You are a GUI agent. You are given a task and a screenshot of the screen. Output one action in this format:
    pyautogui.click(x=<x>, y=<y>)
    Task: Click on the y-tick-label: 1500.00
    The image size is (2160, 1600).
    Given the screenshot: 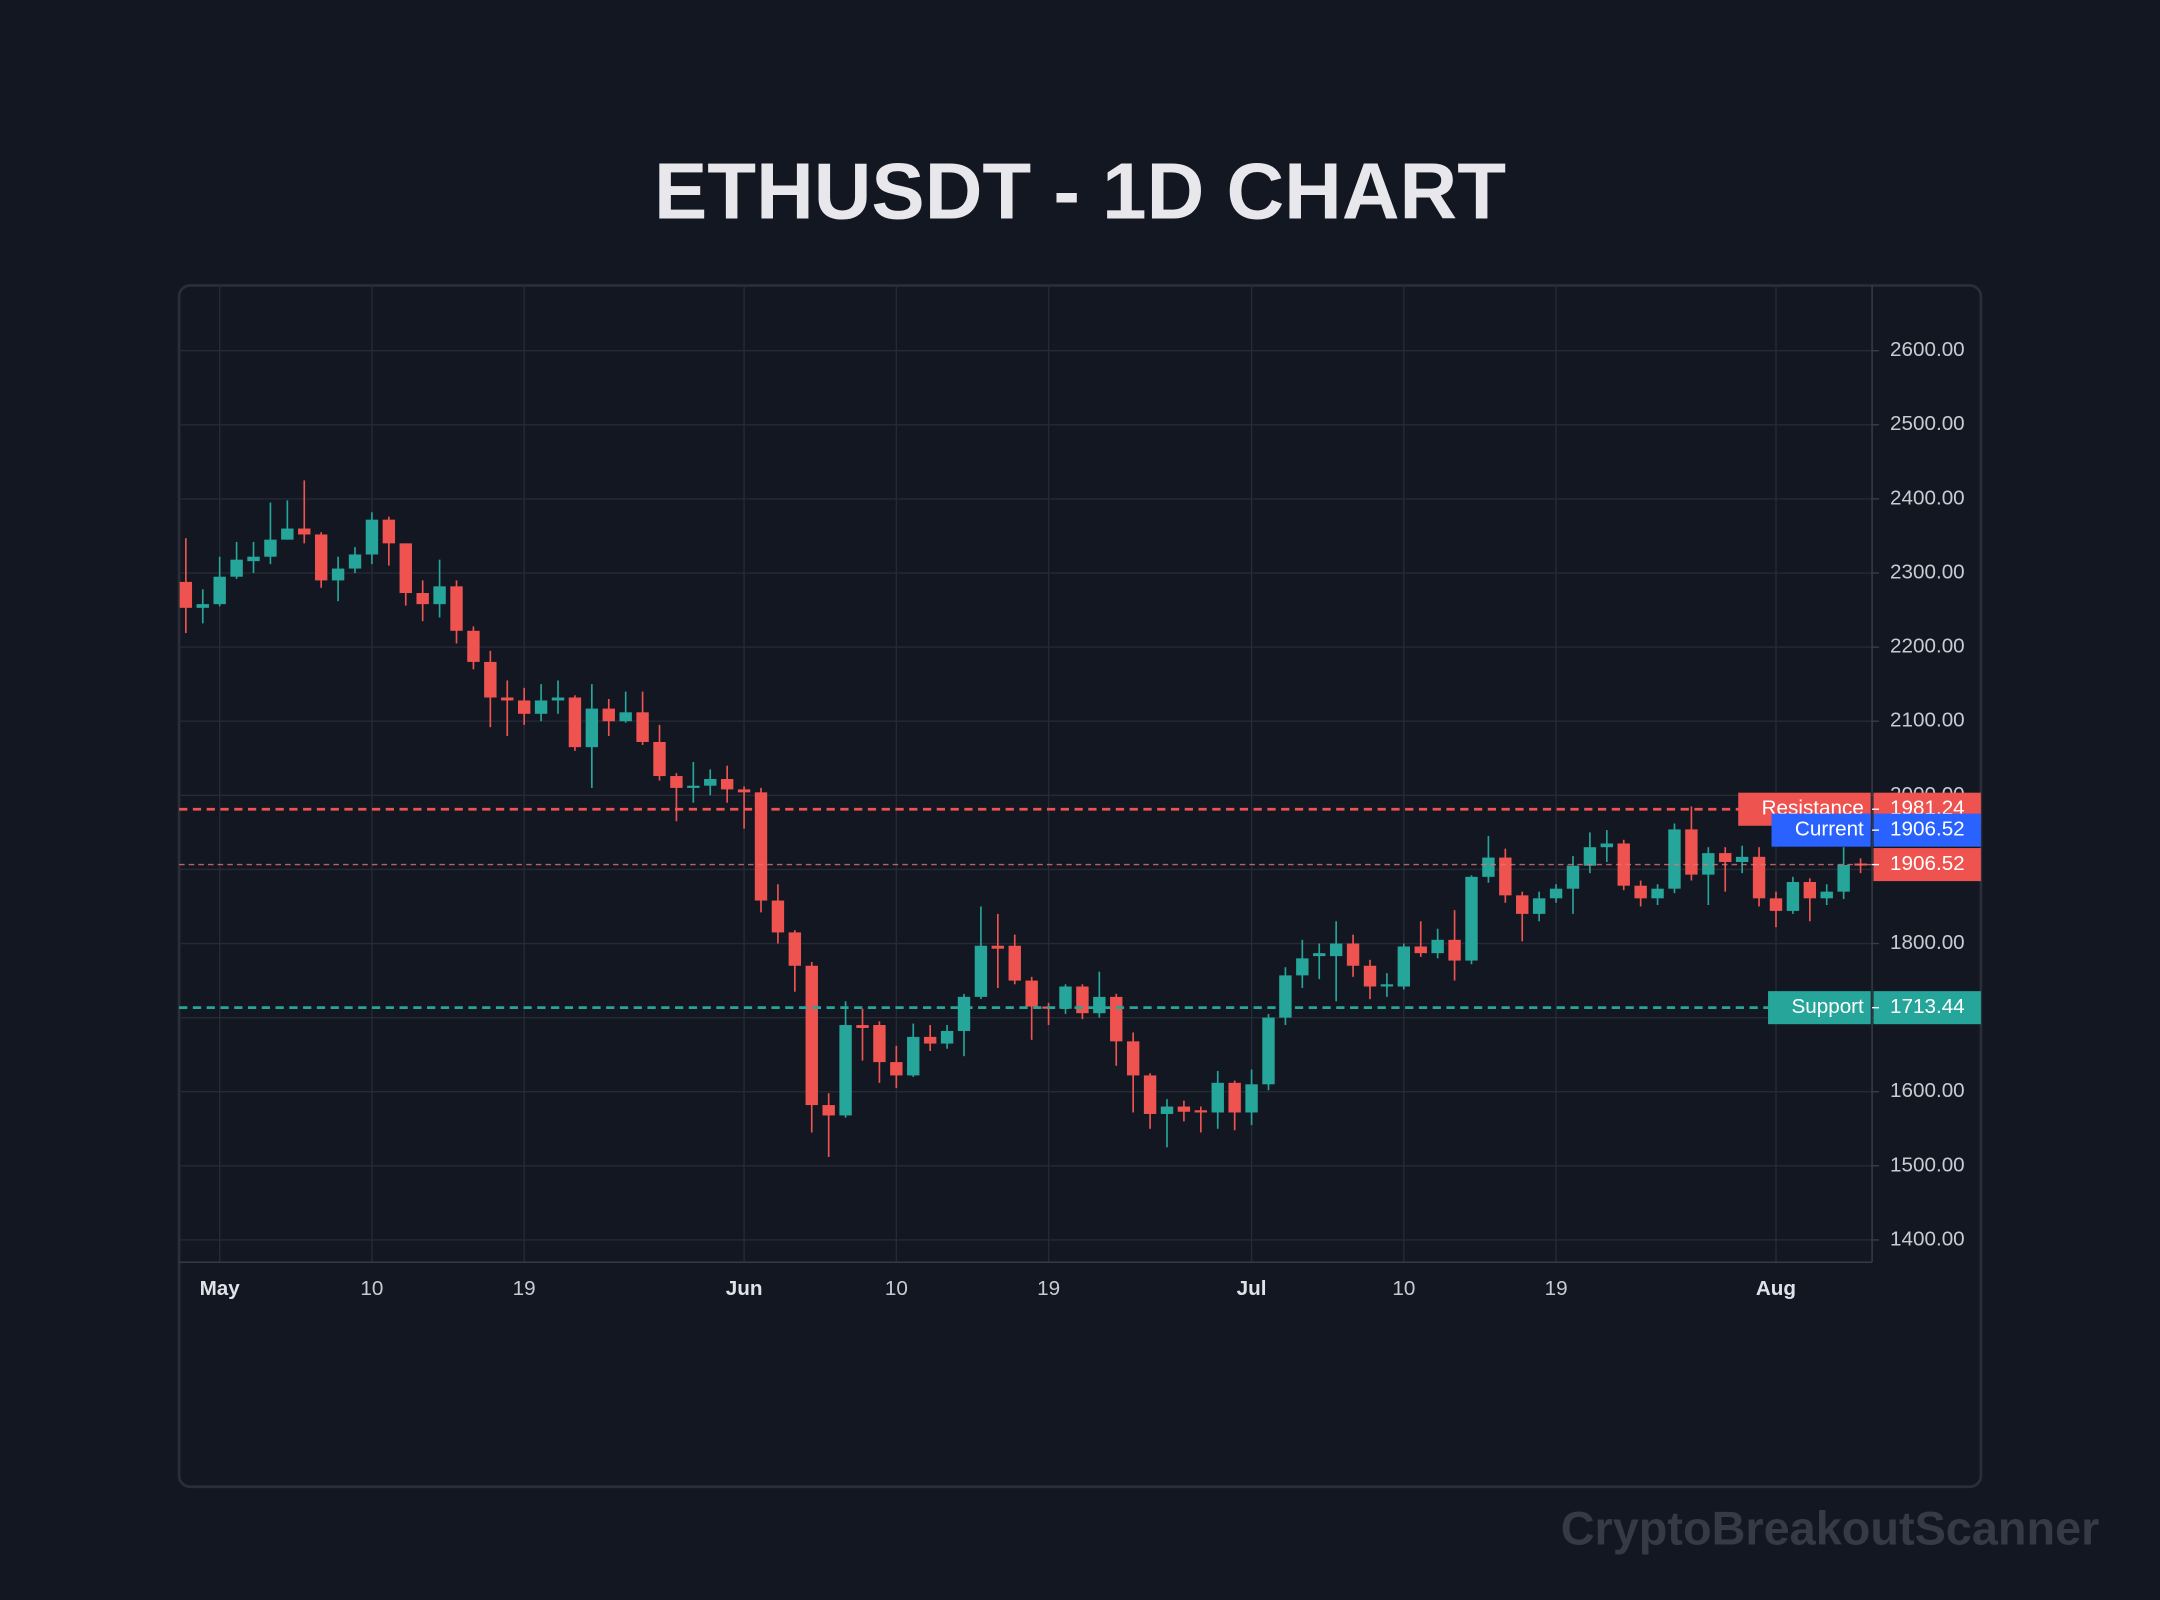 What is the action you would take?
    pyautogui.click(x=1927, y=1164)
    